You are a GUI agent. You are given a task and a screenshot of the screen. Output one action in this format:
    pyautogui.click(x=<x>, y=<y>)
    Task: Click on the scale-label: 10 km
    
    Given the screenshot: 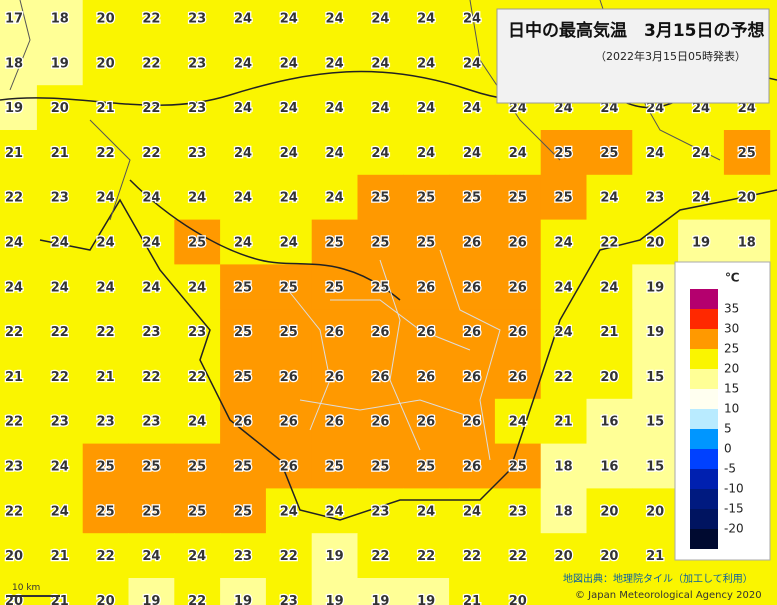 What is the action you would take?
    pyautogui.click(x=26, y=588)
    